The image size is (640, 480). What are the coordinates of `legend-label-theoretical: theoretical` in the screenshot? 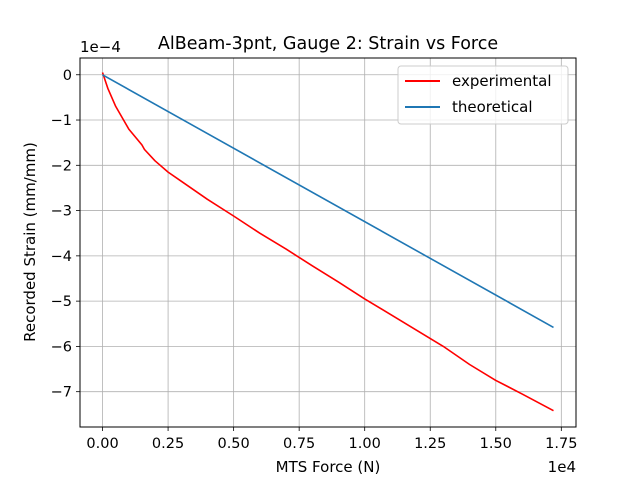 It's located at (492, 107).